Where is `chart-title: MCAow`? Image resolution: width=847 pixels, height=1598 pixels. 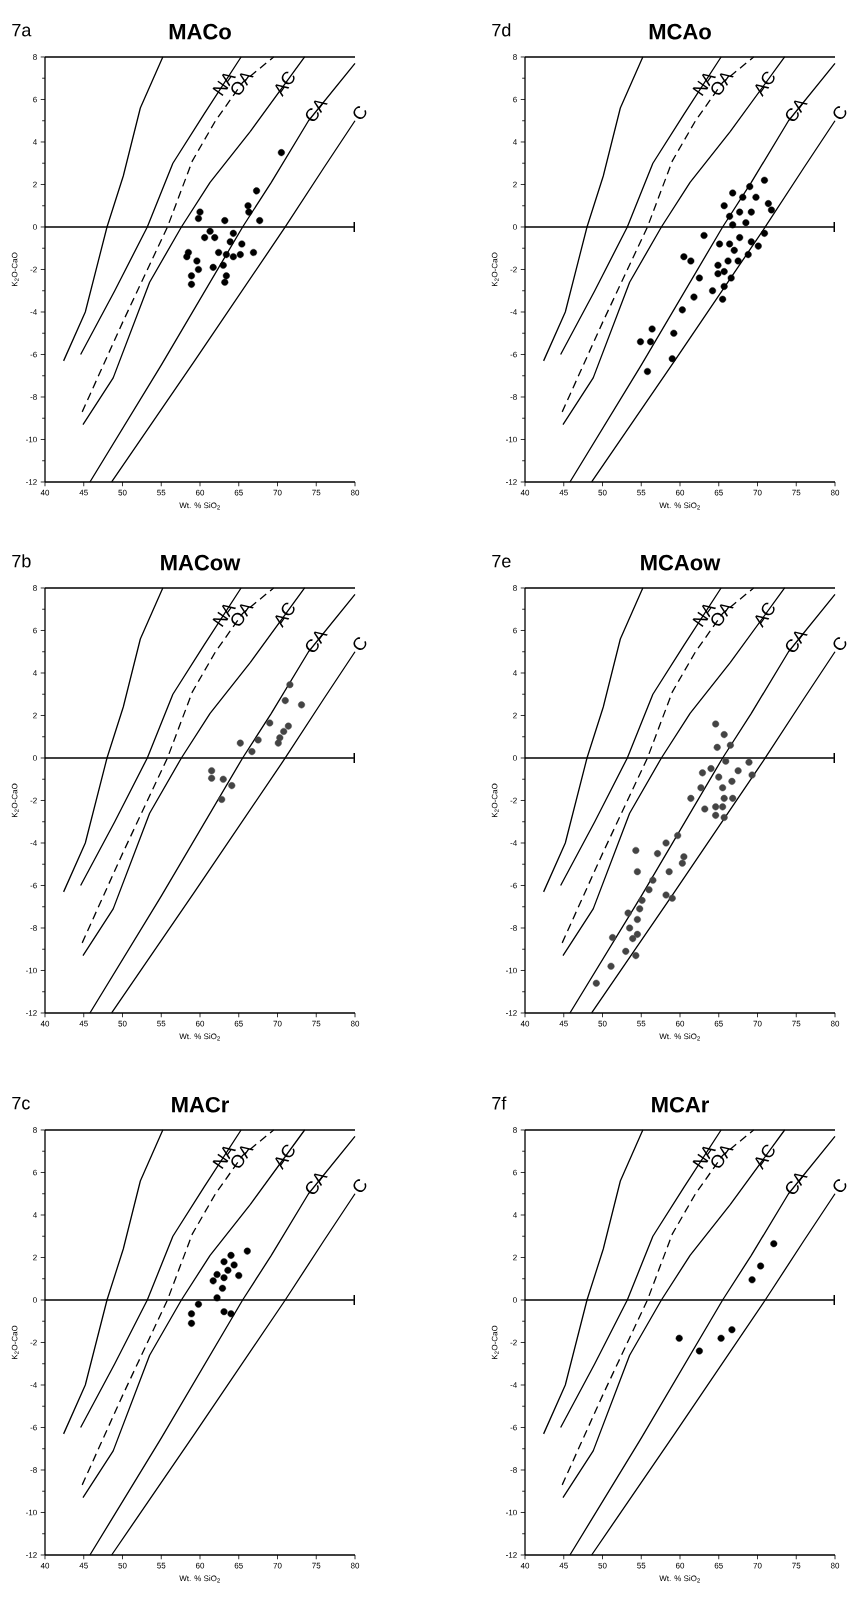 chart-title: MCAow is located at coordinates (681, 562).